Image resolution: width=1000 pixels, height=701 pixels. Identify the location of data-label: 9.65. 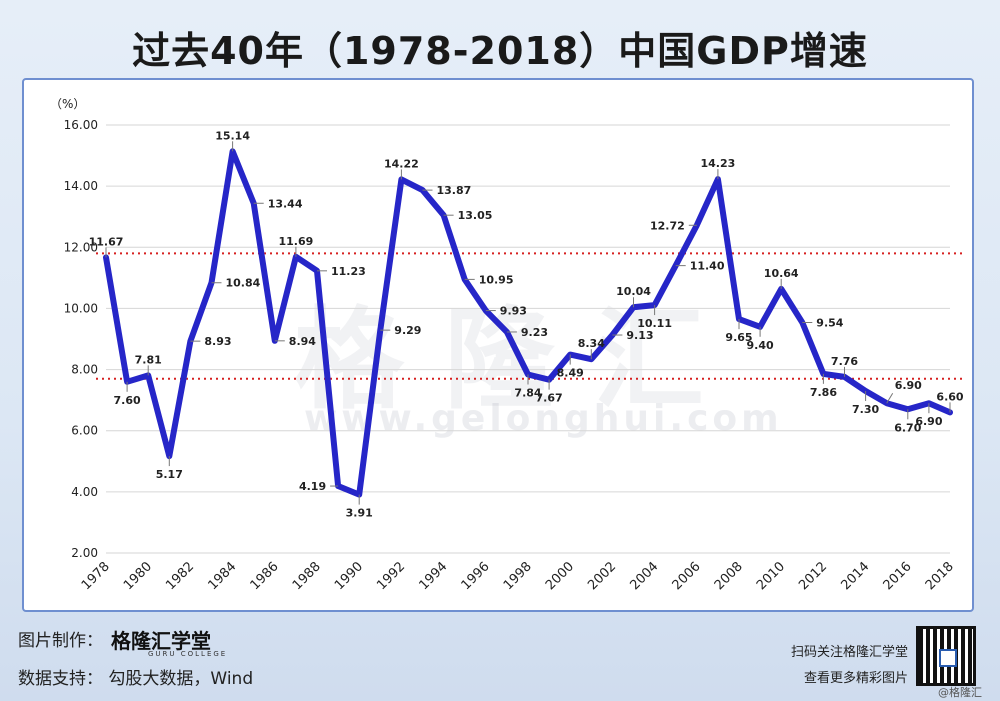
(738, 337).